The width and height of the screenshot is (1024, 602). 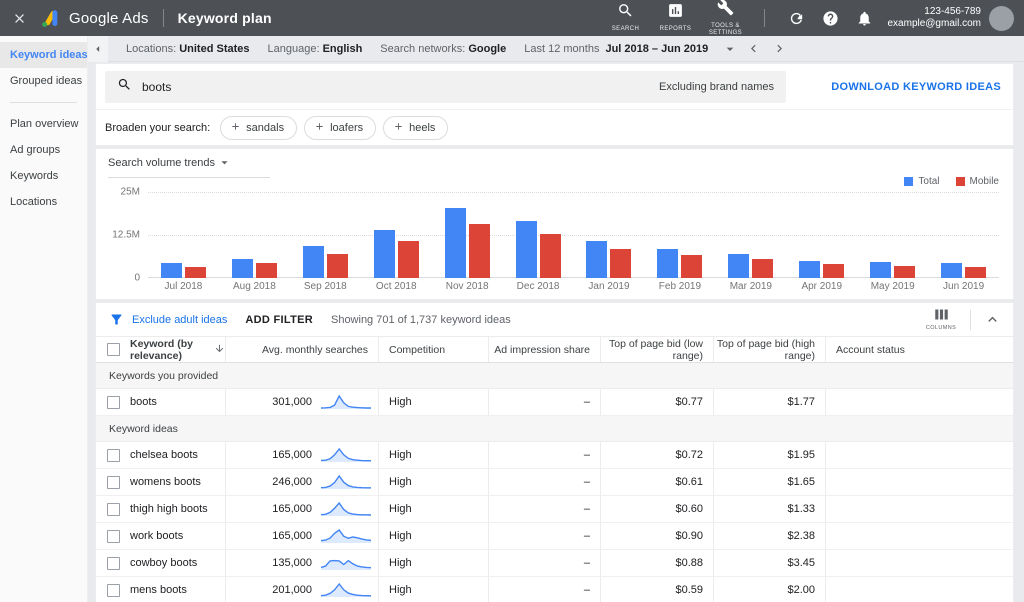 What do you see at coordinates (550, 255) in the screenshot?
I see `bar-mobile-dec-2018` at bounding box center [550, 255].